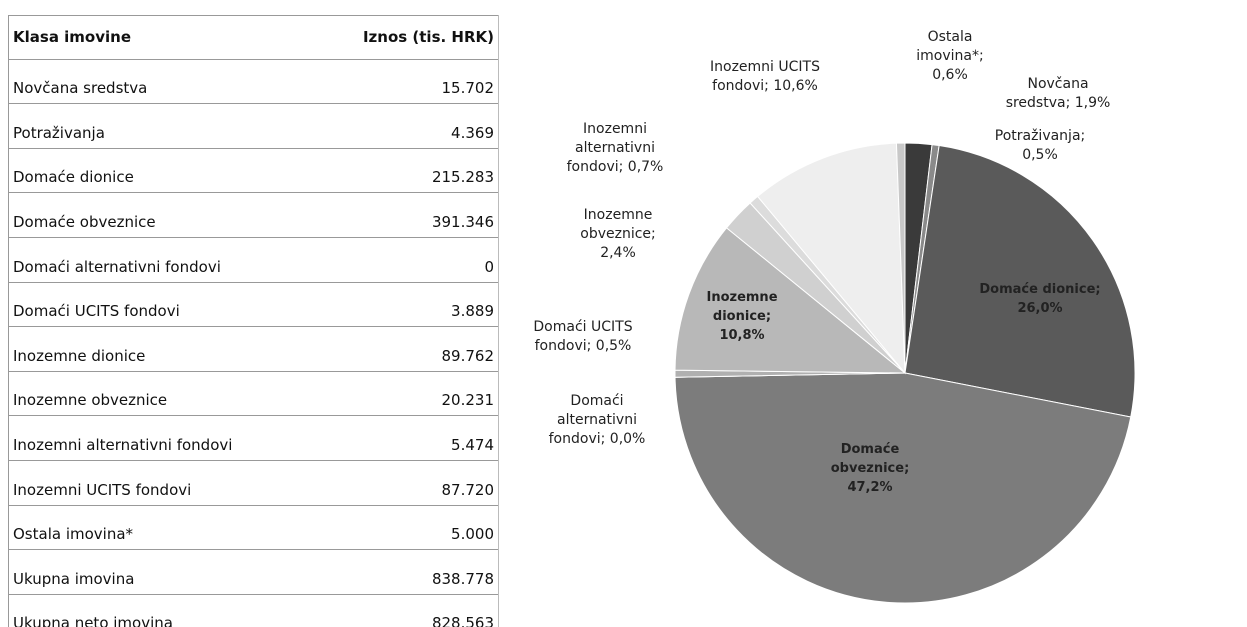  Describe the element at coordinates (253, 82) in the screenshot. I see `table-row: Novčana sredstva 15.702` at that location.